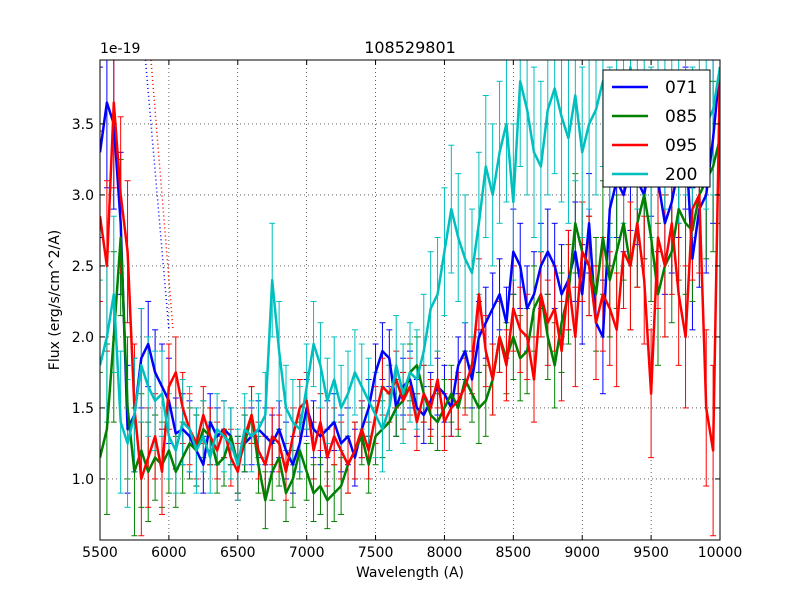 The image size is (800, 600). I want to click on x-tick-label: 7000, so click(307, 553).